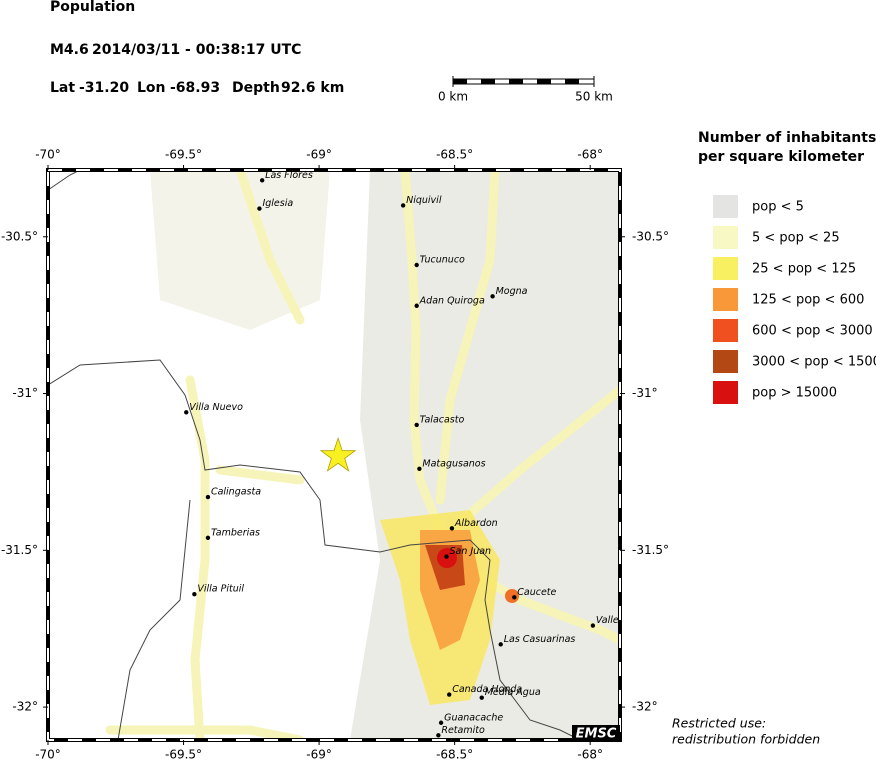 This screenshot has width=876, height=762. Describe the element at coordinates (220, 589) in the screenshot. I see `city-label: Villa Pituil` at that location.